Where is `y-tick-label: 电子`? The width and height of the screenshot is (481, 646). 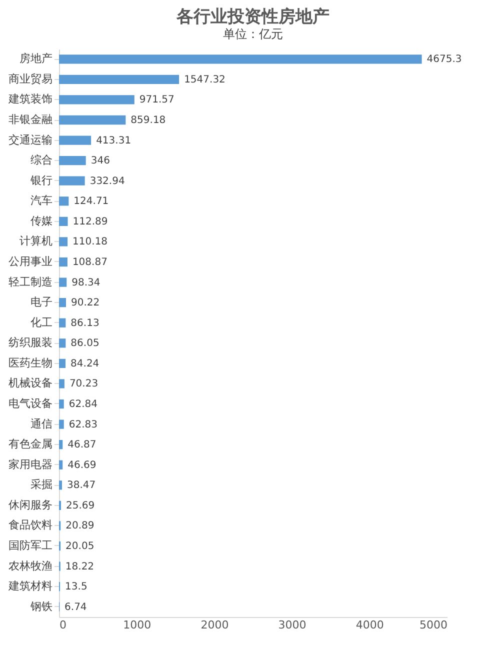
y-tick-label: 电子 is located at coordinates (41, 302).